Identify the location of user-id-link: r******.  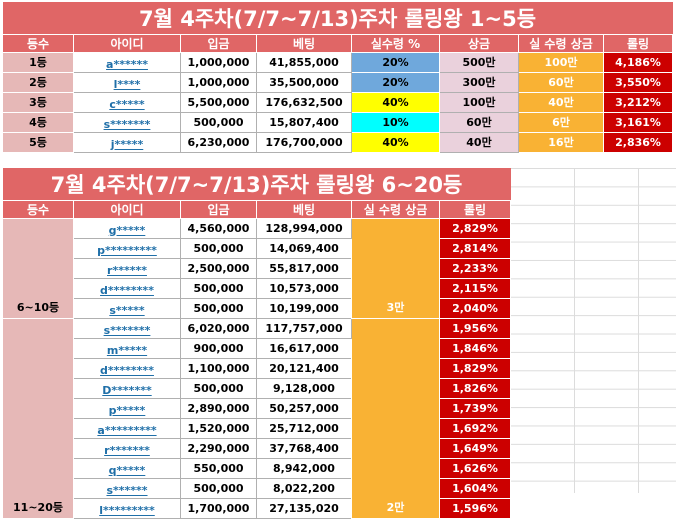
(127, 270).